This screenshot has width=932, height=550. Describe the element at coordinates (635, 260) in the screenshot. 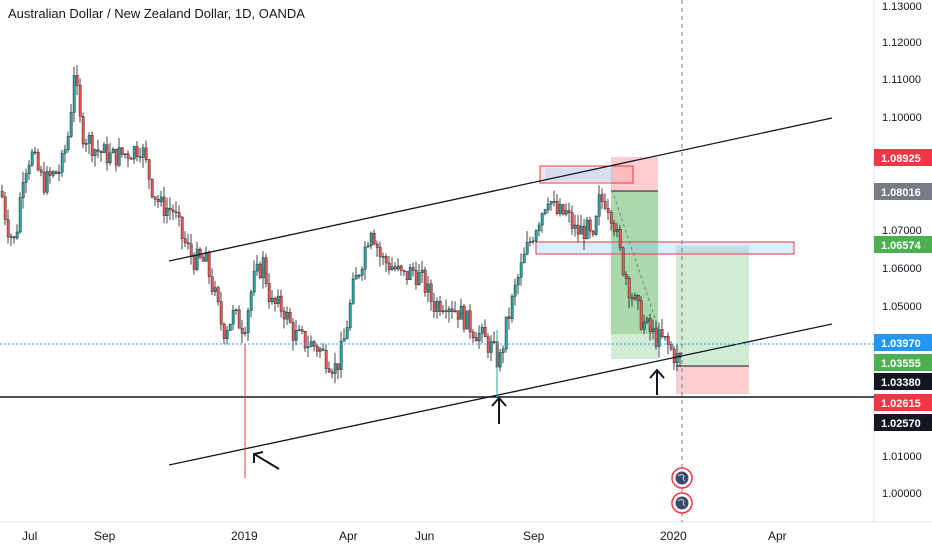

I see `diagonal-dashed-line` at that location.